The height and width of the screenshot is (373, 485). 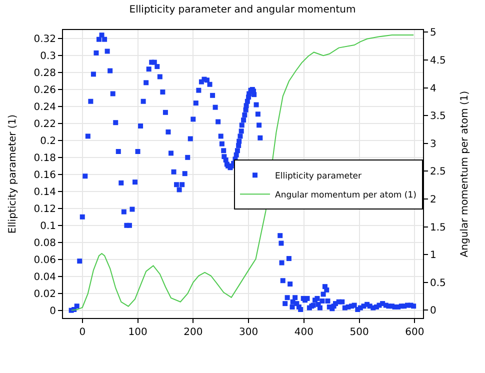 I want to click on x-tick-label: 300, so click(x=248, y=332).